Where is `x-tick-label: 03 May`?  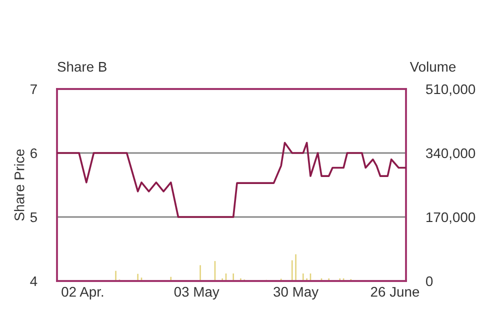 x-tick-label: 03 May is located at coordinates (197, 293).